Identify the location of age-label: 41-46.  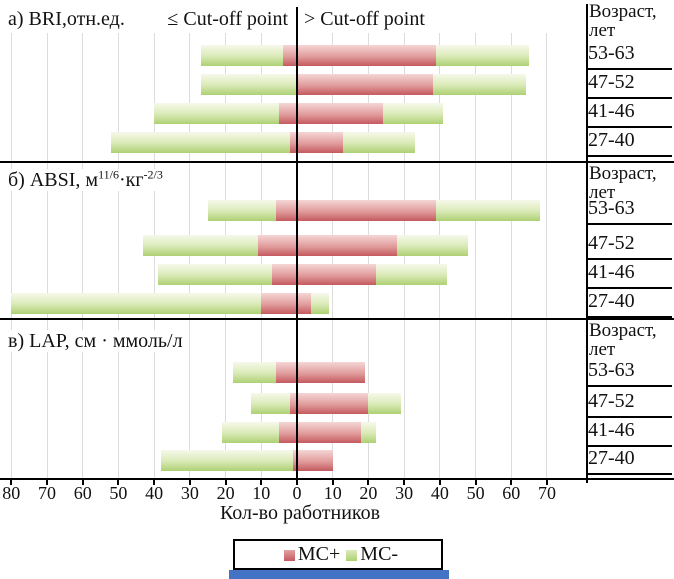
(630, 431).